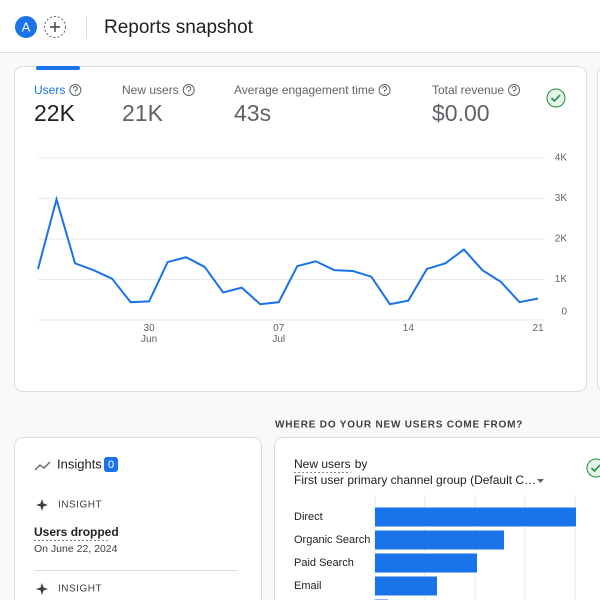 The height and width of the screenshot is (600, 600). Describe the element at coordinates (55, 113) in the screenshot. I see `metric-value: 22K` at that location.